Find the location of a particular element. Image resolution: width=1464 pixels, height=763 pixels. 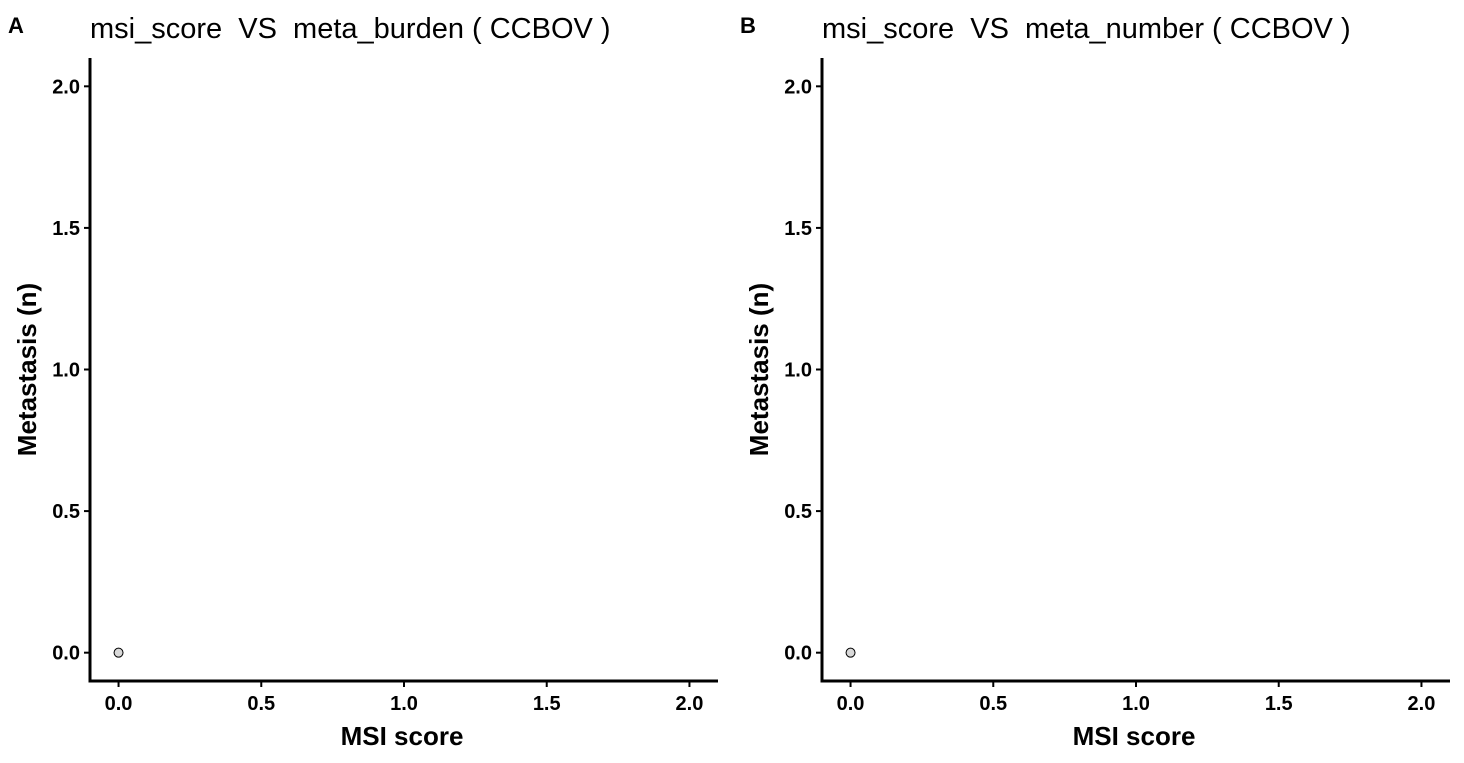

chart-title: msi_score VS meta_burden ( CCBOV ) is located at coordinates (350, 29).